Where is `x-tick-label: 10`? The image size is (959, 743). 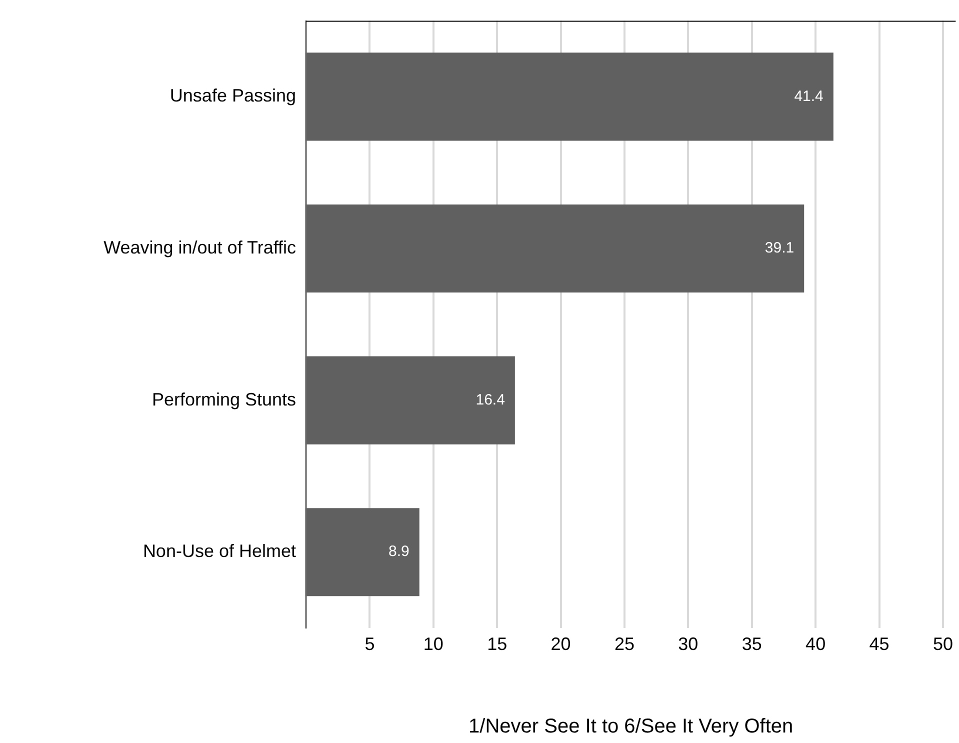 x-tick-label: 10 is located at coordinates (433, 644).